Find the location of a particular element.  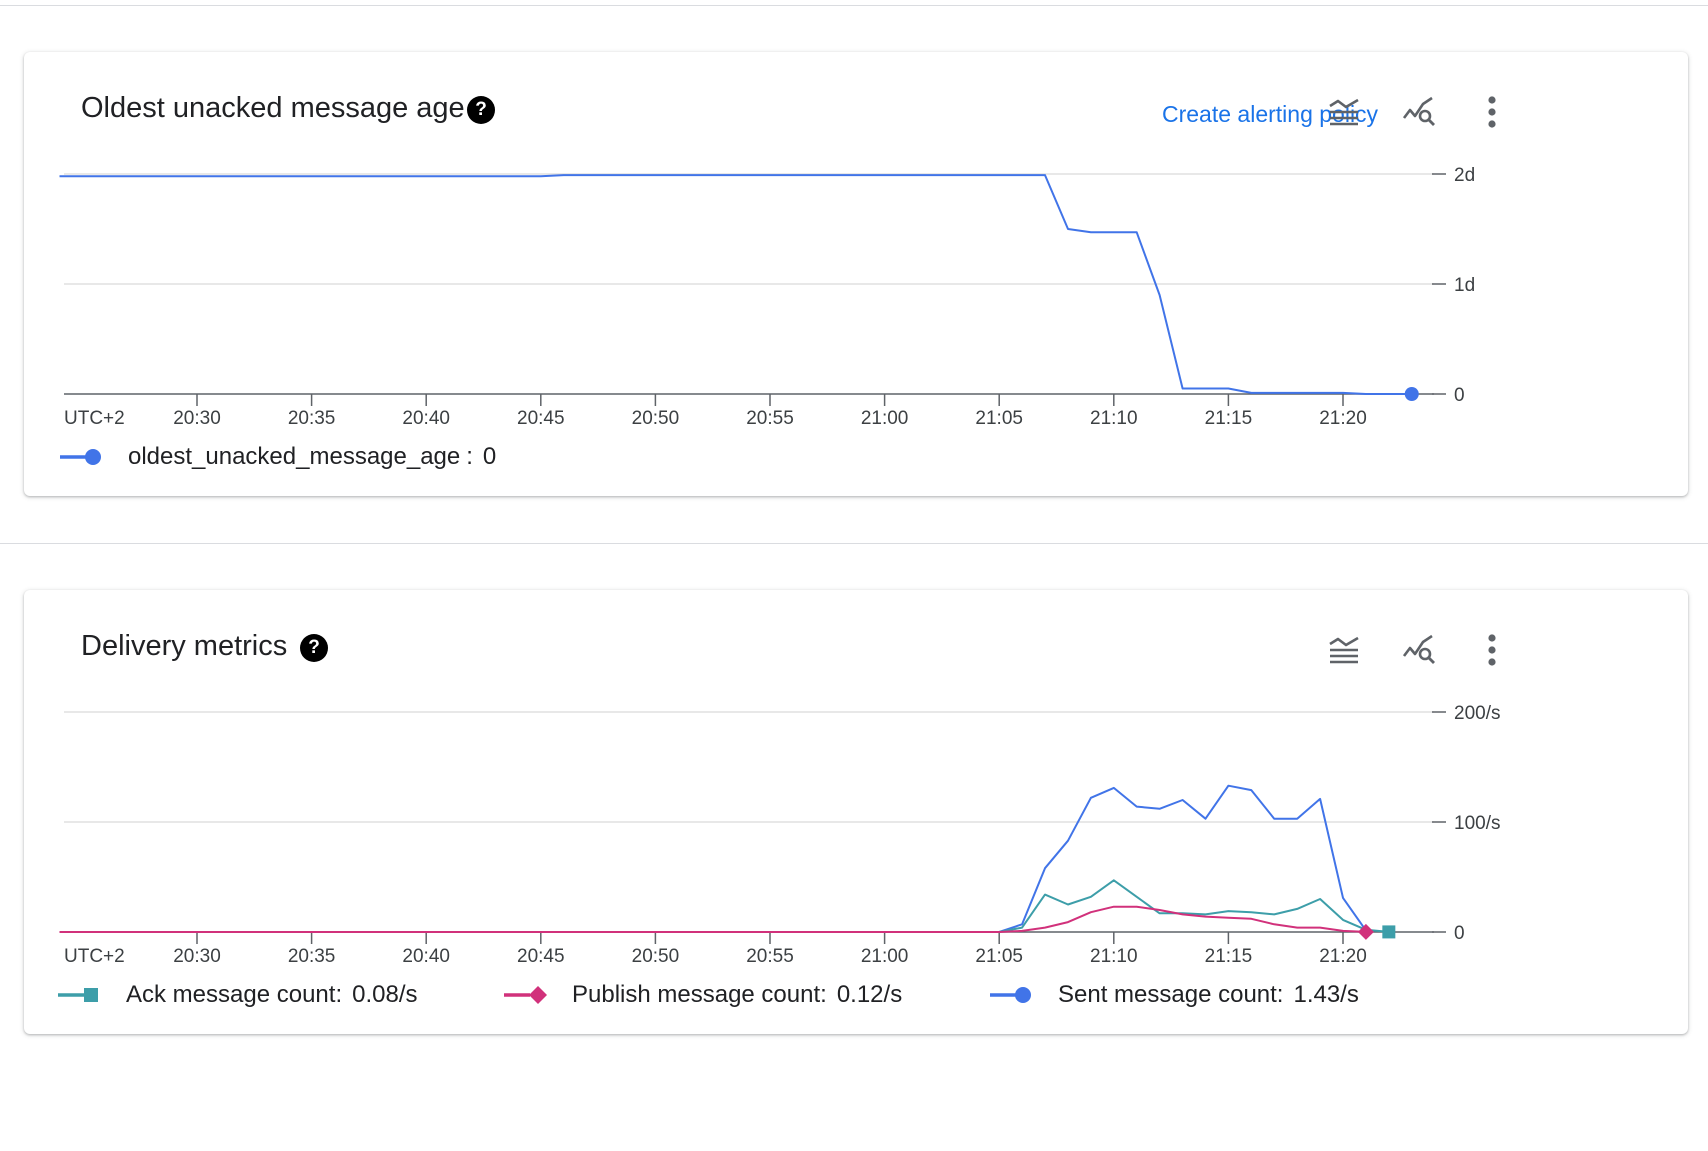

legend-label: Publish message count: is located at coordinates (699, 994).